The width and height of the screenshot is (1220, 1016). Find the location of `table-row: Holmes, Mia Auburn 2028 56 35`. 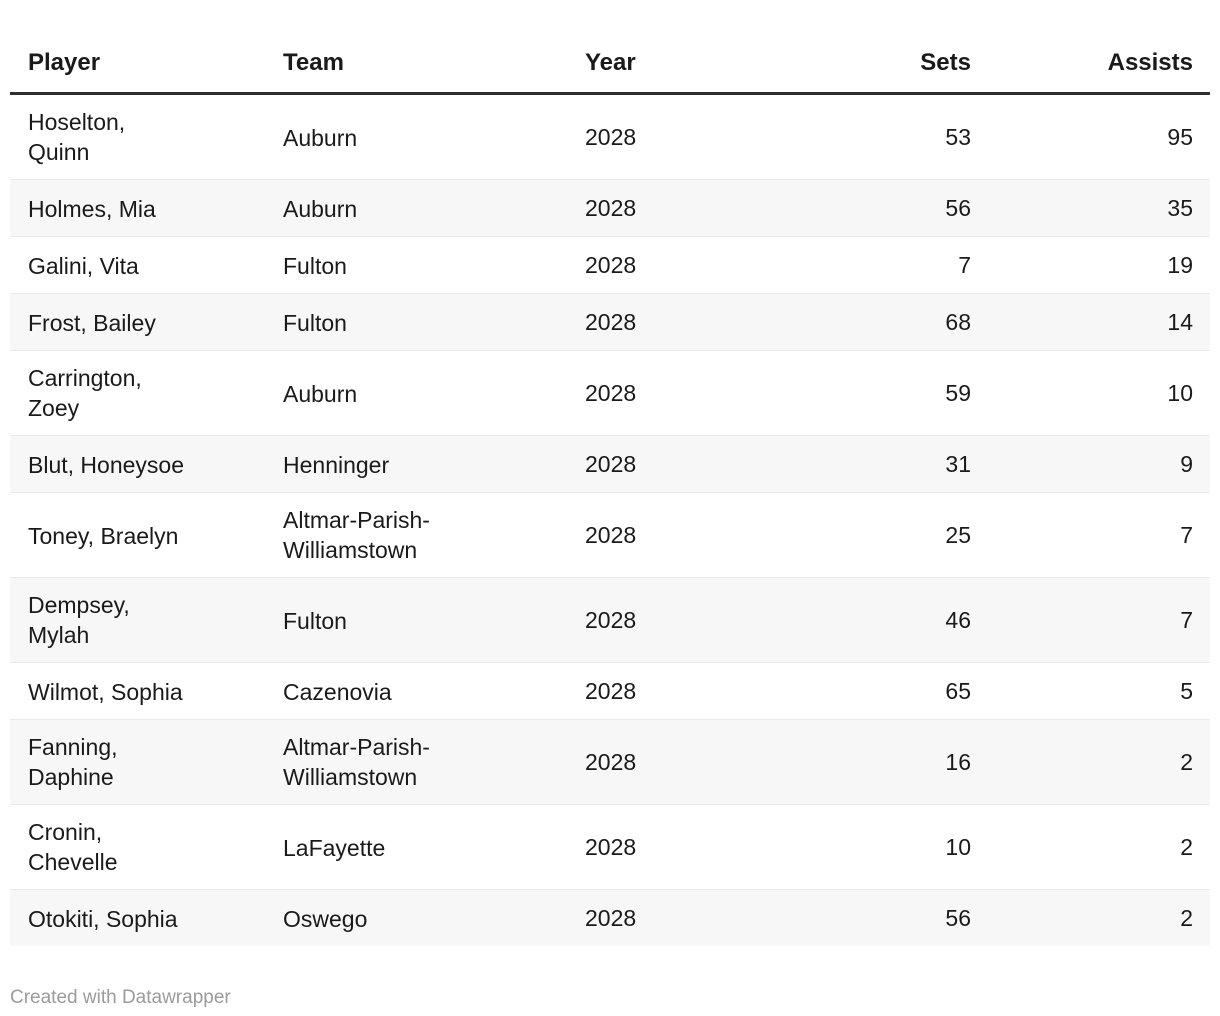

table-row: Holmes, Mia Auburn 2028 56 35 is located at coordinates (610, 208).